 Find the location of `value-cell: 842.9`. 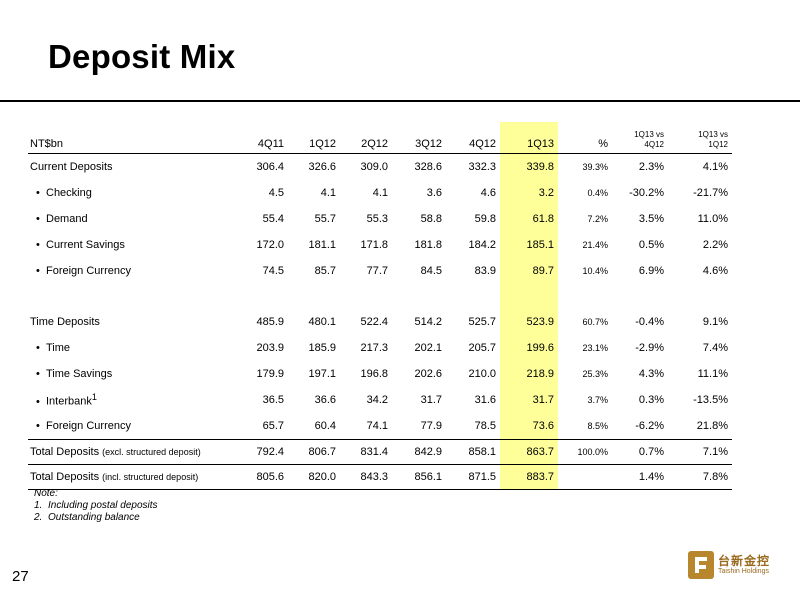

value-cell: 842.9 is located at coordinates (419, 452).